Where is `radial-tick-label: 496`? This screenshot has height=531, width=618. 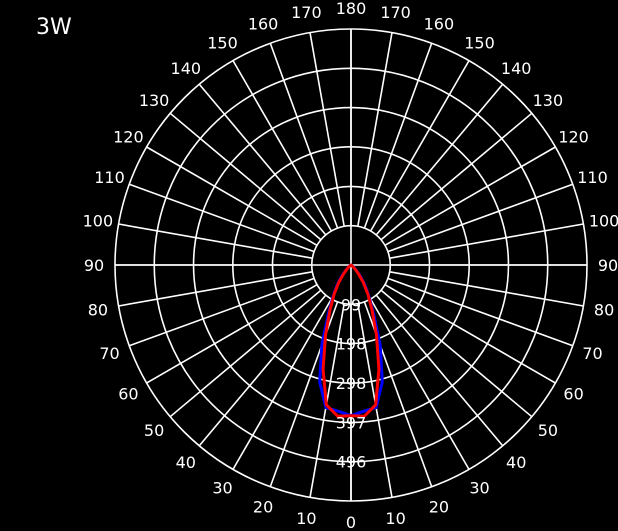 radial-tick-label: 496 is located at coordinates (351, 462).